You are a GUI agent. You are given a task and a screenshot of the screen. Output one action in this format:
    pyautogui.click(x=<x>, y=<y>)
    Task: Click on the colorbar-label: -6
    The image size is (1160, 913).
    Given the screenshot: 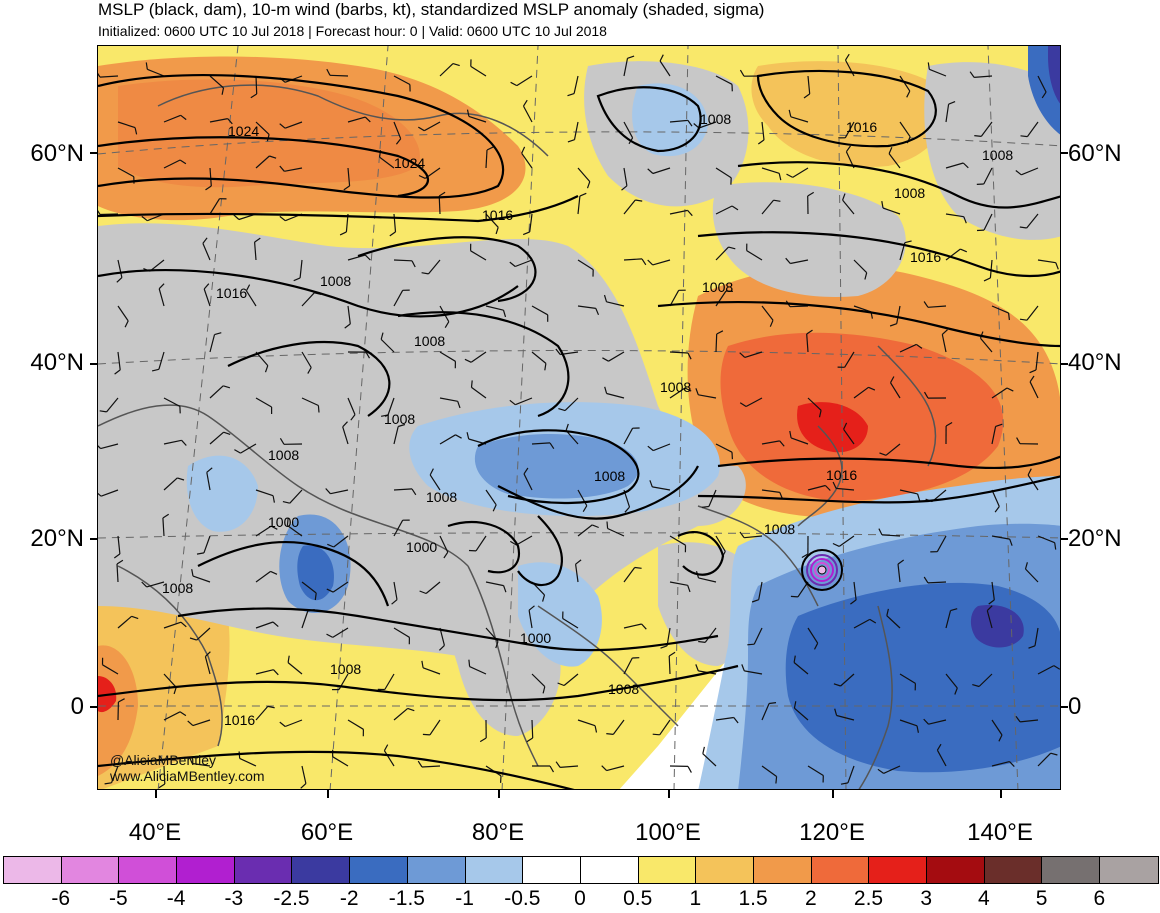 What is the action you would take?
    pyautogui.click(x=61, y=898)
    